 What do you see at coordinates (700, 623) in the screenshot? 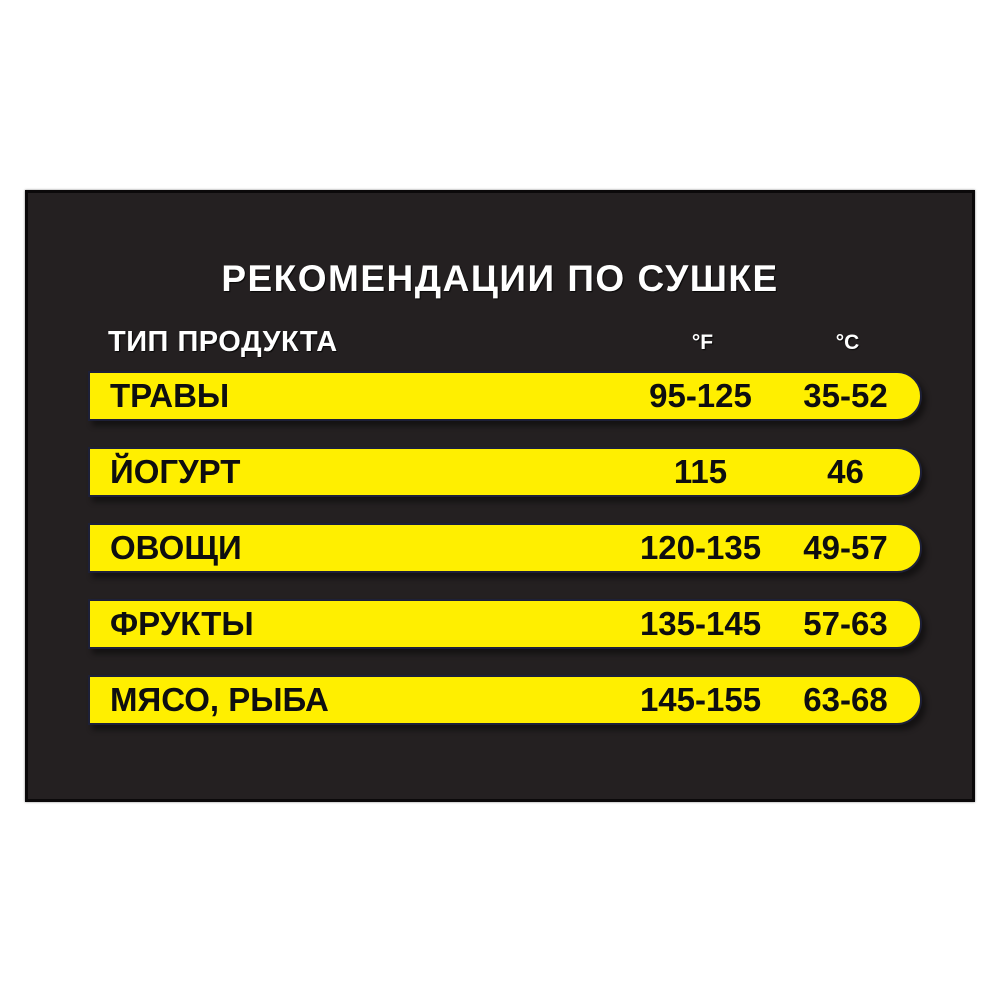
I see `fahrenheit-value-cell: 135-145` at bounding box center [700, 623].